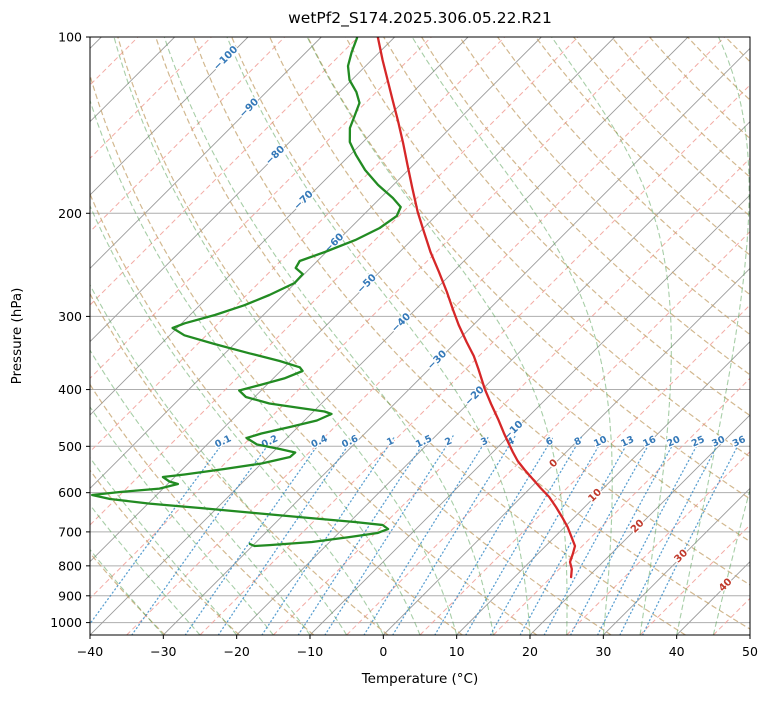 The width and height of the screenshot is (775, 708). I want to click on svg-text: 0.6, so click(350, 441).